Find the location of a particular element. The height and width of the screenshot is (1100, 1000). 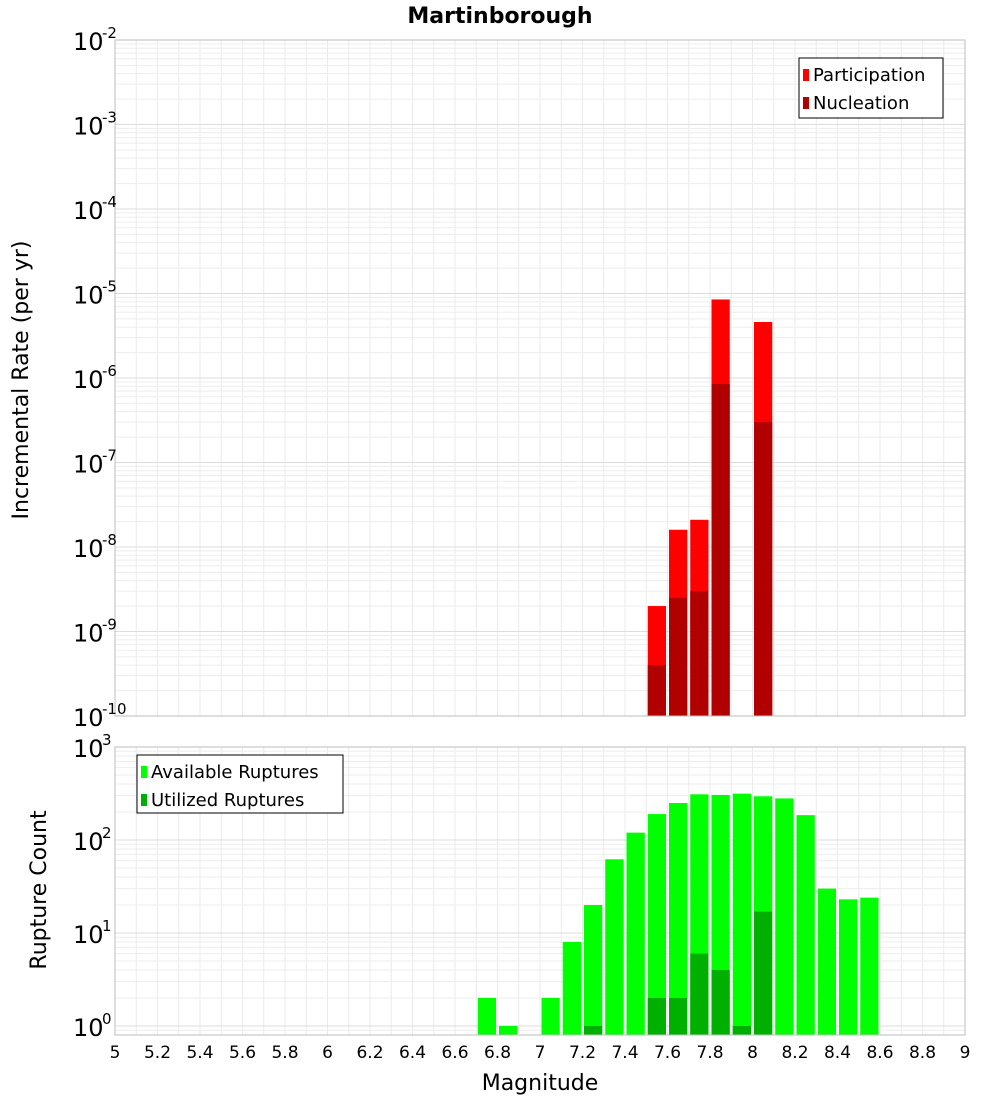

y-tick-exponent: -5 is located at coordinates (109, 287).